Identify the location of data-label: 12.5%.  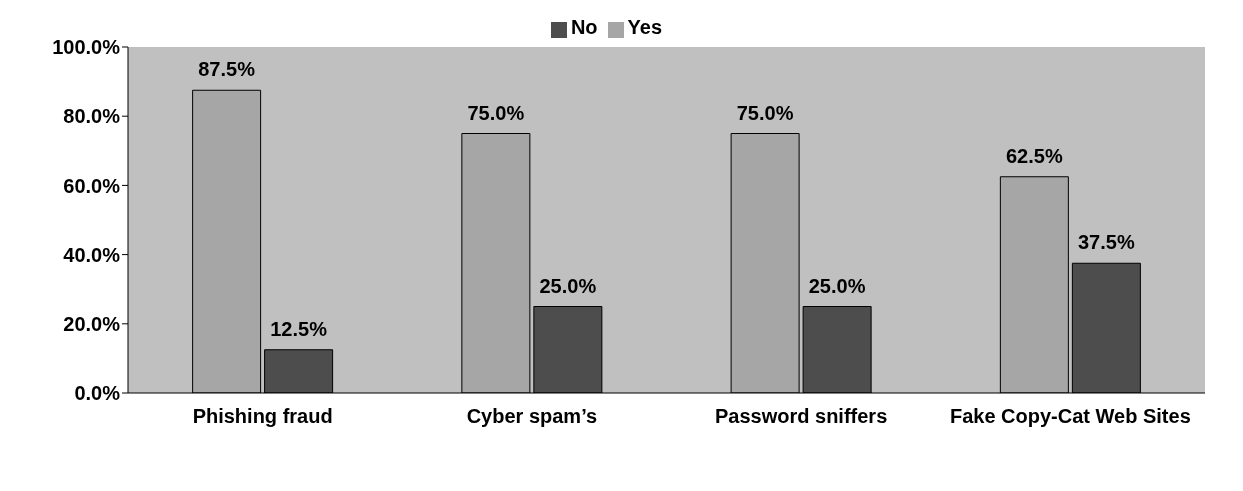
(299, 328).